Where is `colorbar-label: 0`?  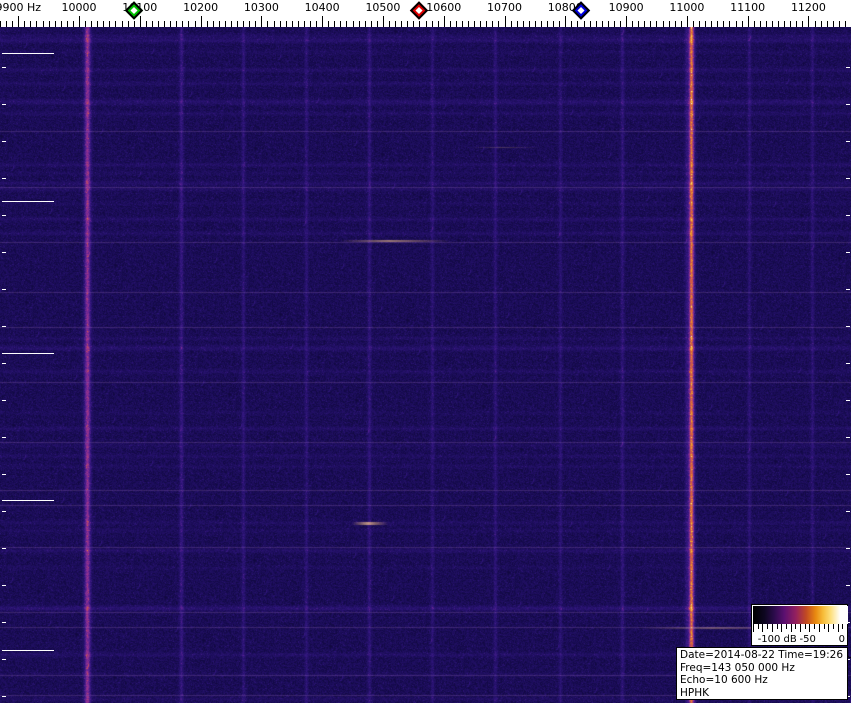 colorbar-label: 0 is located at coordinates (841, 639).